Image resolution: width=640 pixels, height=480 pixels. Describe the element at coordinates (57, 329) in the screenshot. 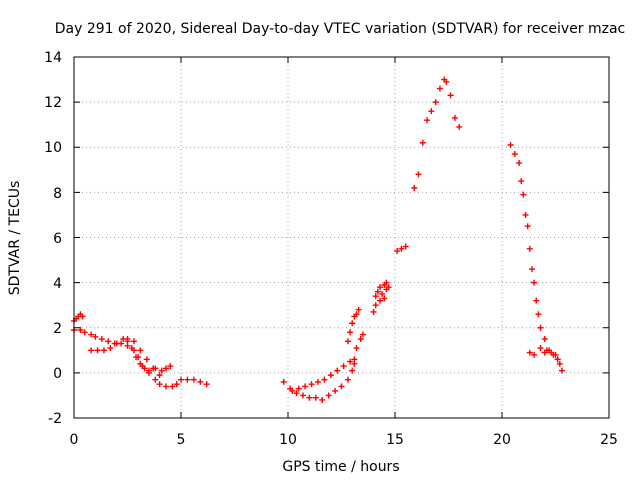

I see `y-tick-label: 2` at that location.